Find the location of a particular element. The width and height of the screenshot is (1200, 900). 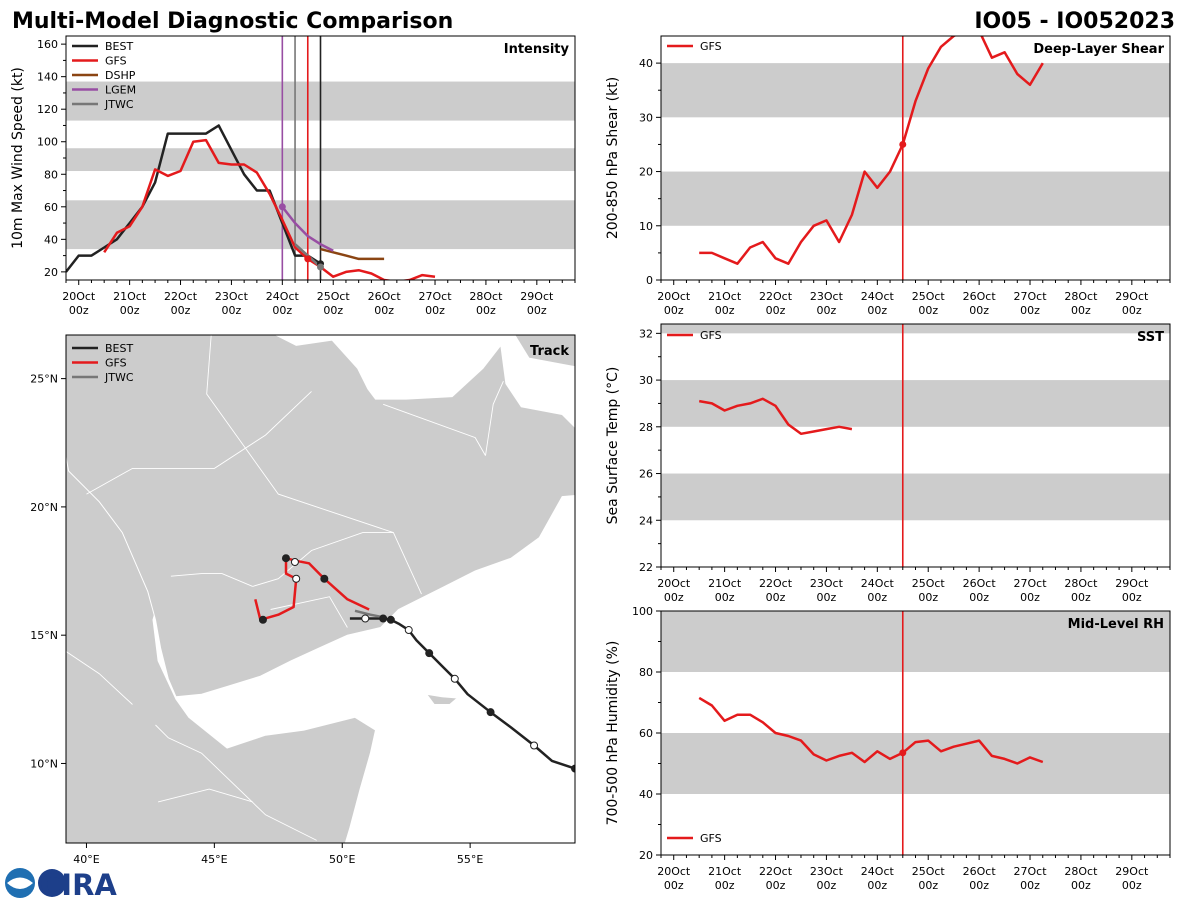

sst-frame is located at coordinates (915, 445).